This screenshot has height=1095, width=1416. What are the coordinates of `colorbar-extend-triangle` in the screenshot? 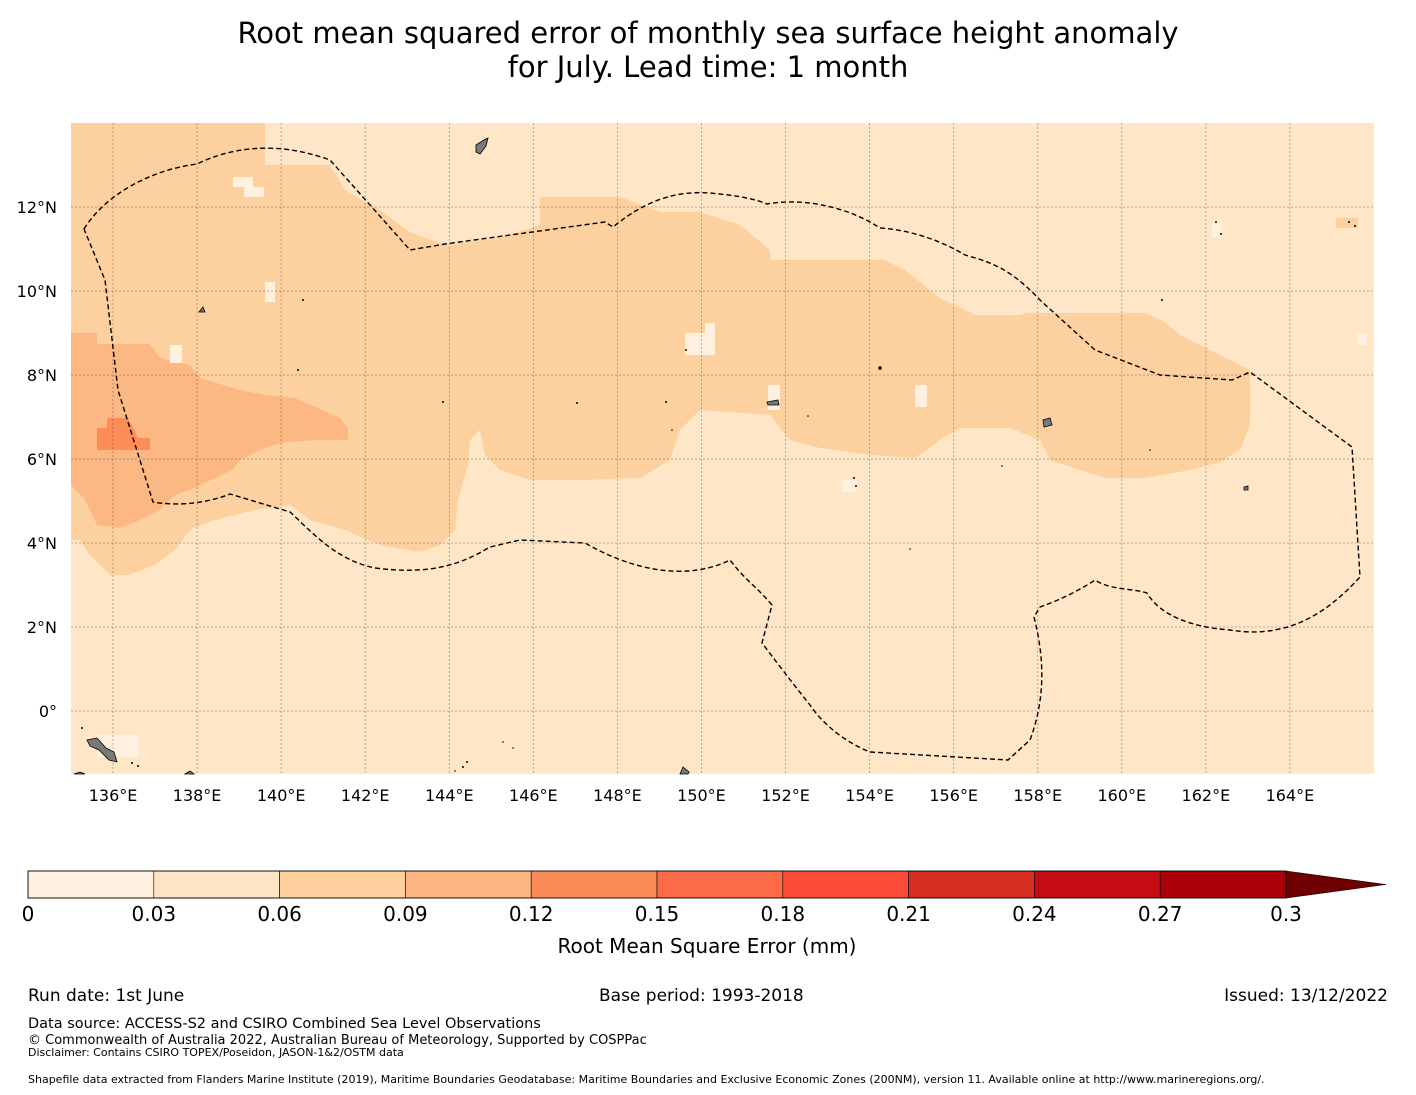 It's located at (1336, 884).